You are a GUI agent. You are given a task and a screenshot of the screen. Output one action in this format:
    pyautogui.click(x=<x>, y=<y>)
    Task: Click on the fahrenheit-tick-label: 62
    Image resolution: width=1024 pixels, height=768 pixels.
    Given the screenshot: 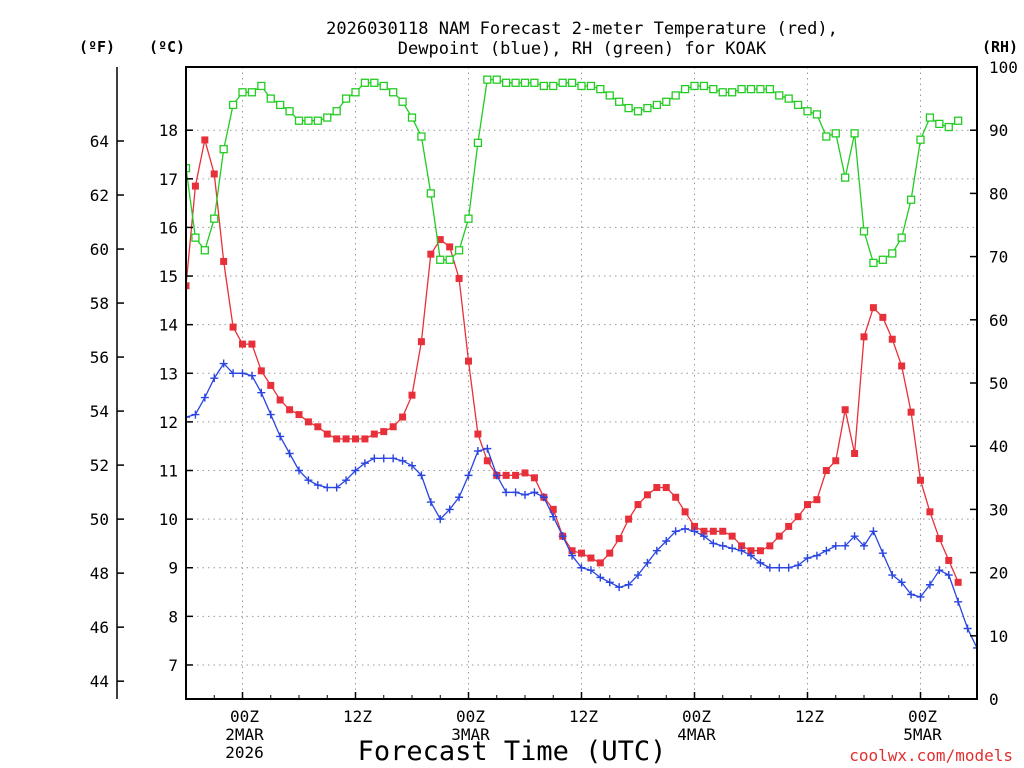 What is the action you would take?
    pyautogui.click(x=99, y=195)
    